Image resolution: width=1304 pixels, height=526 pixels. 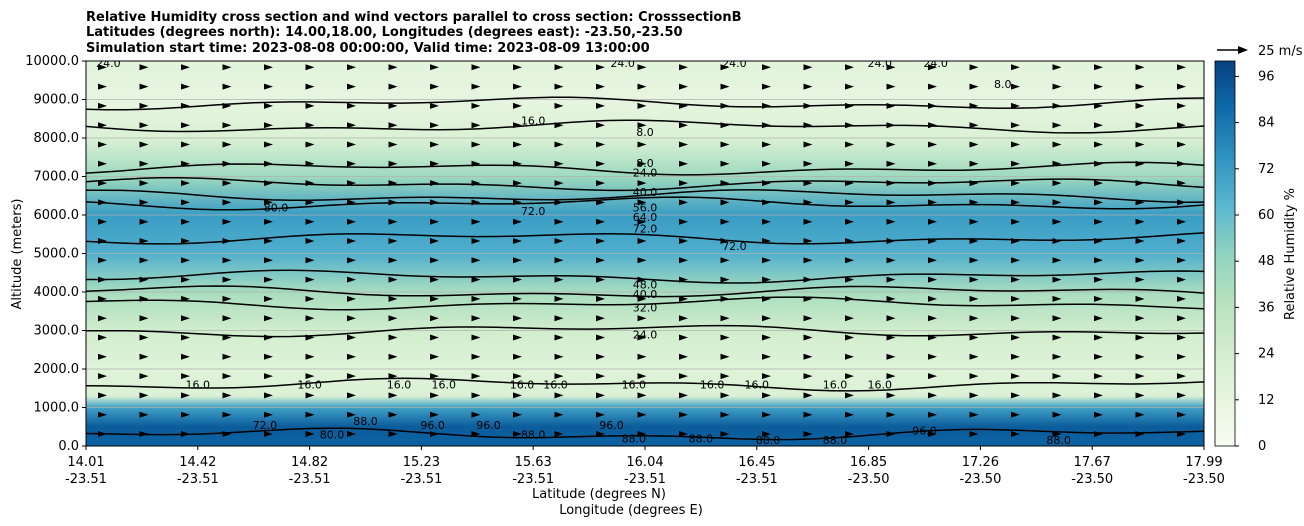 I want to click on contour-label: 8.0, so click(x=645, y=163).